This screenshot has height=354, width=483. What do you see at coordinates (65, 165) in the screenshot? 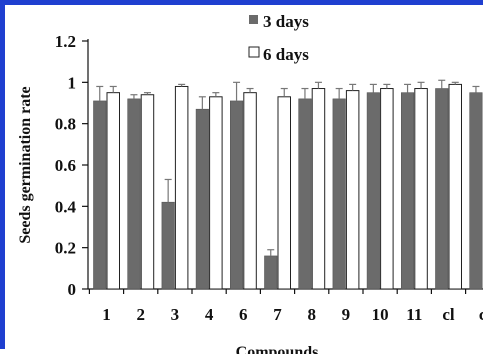
I see `y-tick-label-3: 0.6` at bounding box center [65, 165].